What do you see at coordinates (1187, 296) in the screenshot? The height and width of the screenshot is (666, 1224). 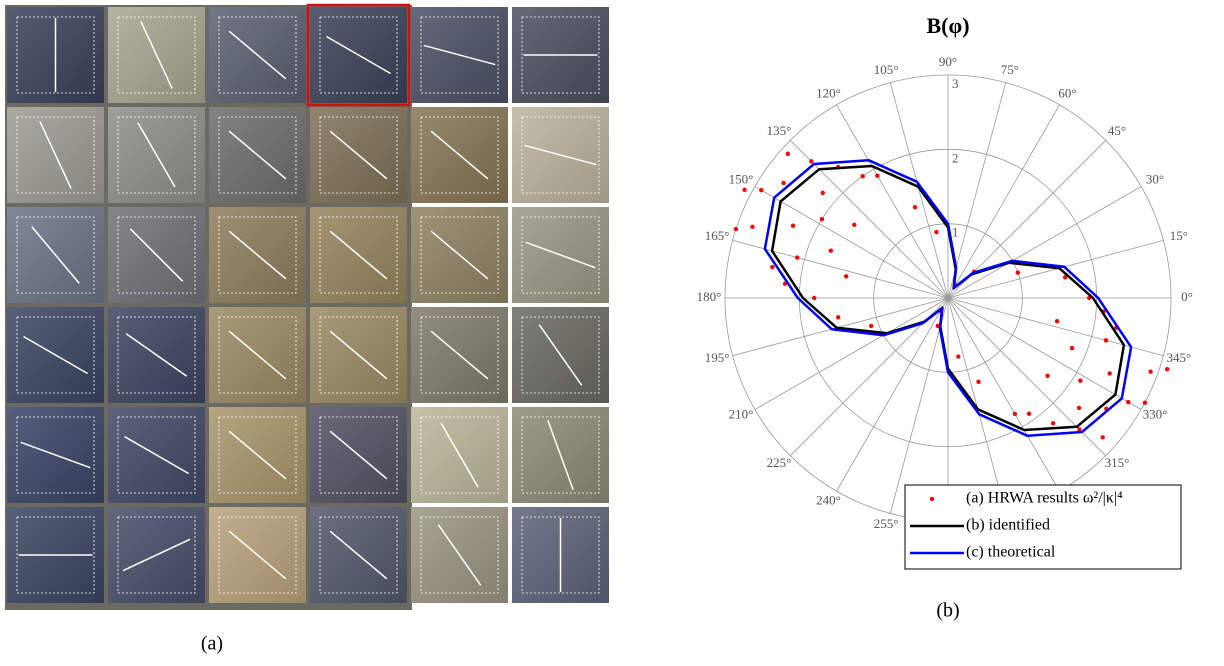 I see `theta-tick-label: 0°` at bounding box center [1187, 296].